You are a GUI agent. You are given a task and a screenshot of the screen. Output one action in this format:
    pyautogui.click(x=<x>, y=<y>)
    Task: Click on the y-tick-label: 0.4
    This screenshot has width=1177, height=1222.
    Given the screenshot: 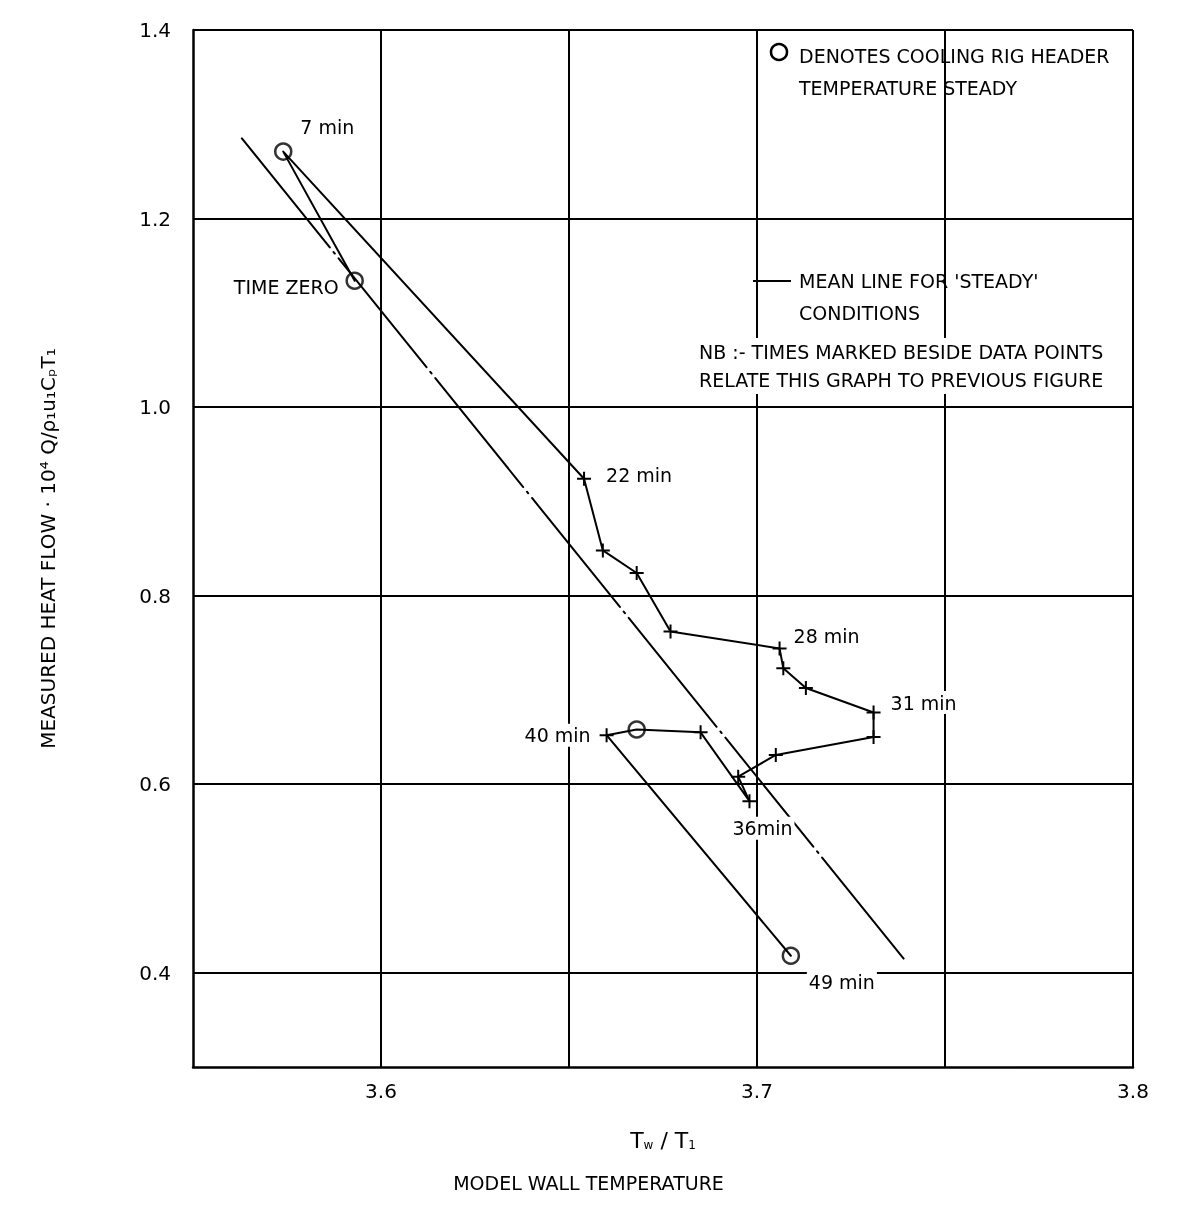 What is the action you would take?
    pyautogui.click(x=155, y=972)
    